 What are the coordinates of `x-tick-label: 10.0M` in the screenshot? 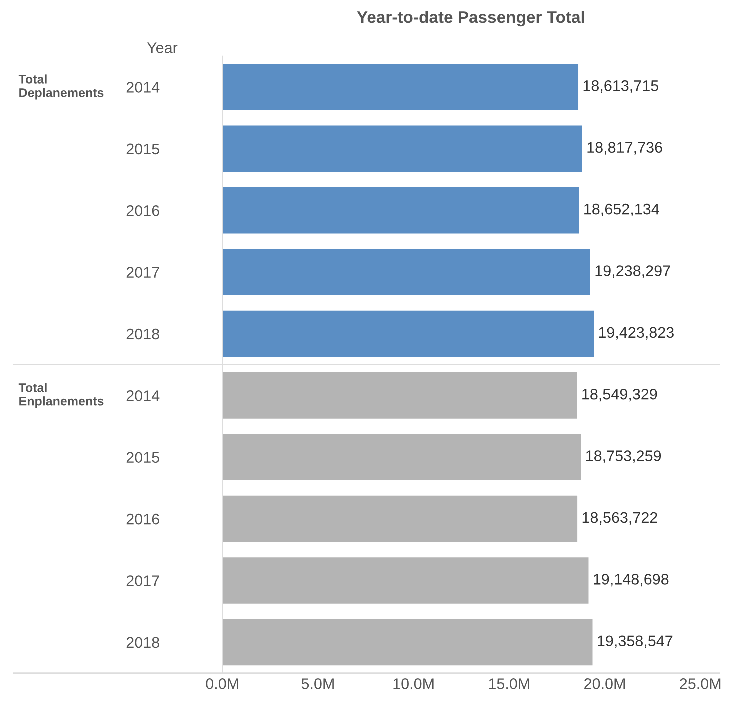 It's located at (414, 684).